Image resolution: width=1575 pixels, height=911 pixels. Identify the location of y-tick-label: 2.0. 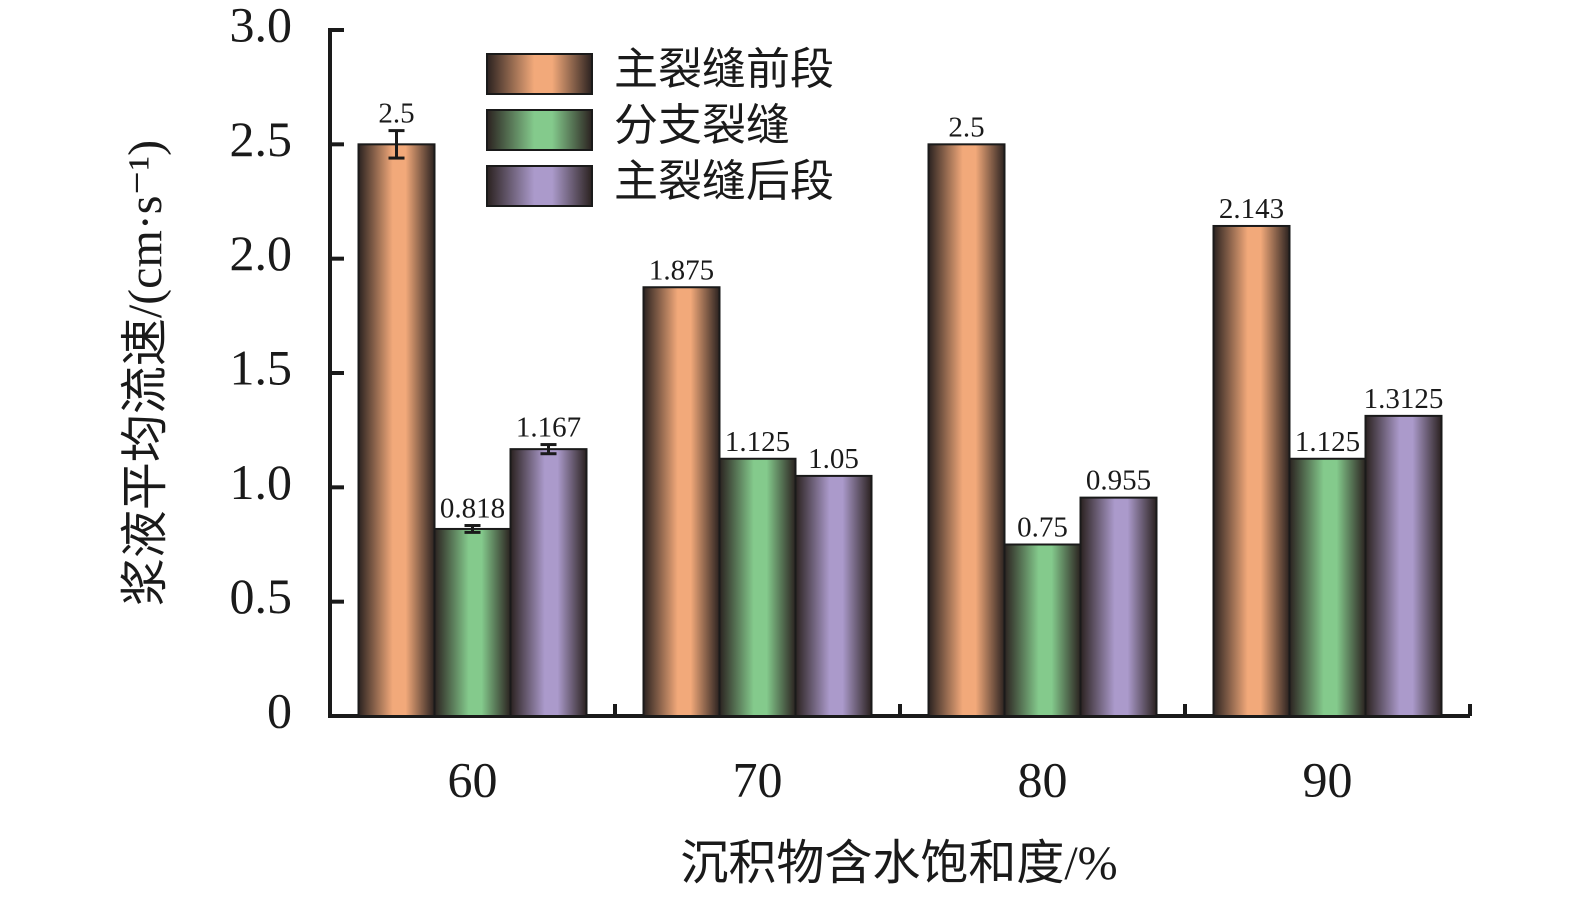
(261, 253).